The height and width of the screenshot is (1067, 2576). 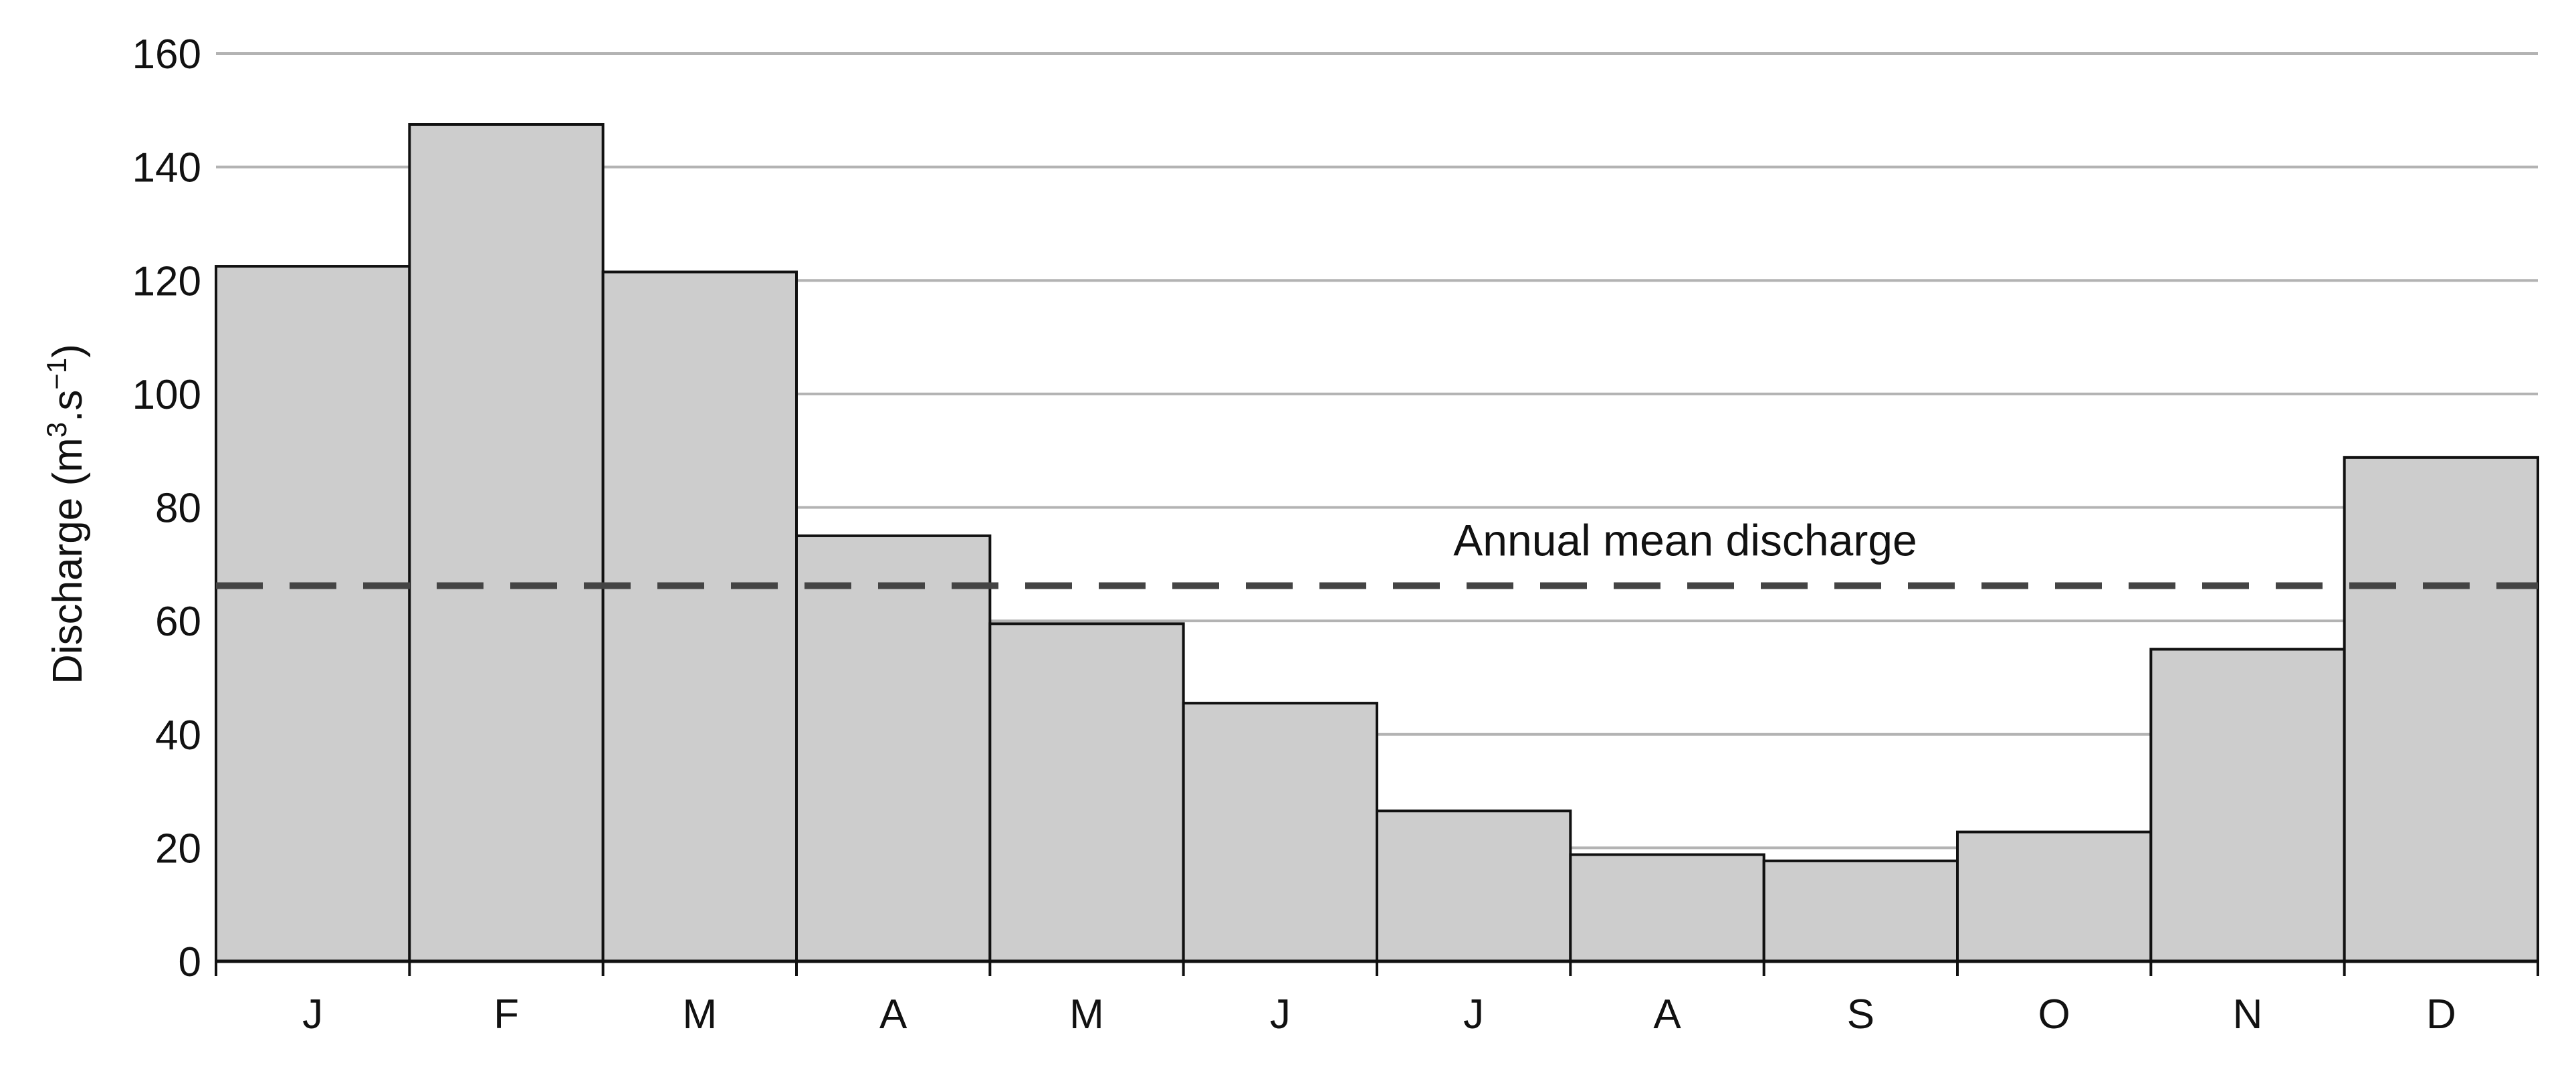 What do you see at coordinates (178, 735) in the screenshot?
I see `y-tick-label: 40` at bounding box center [178, 735].